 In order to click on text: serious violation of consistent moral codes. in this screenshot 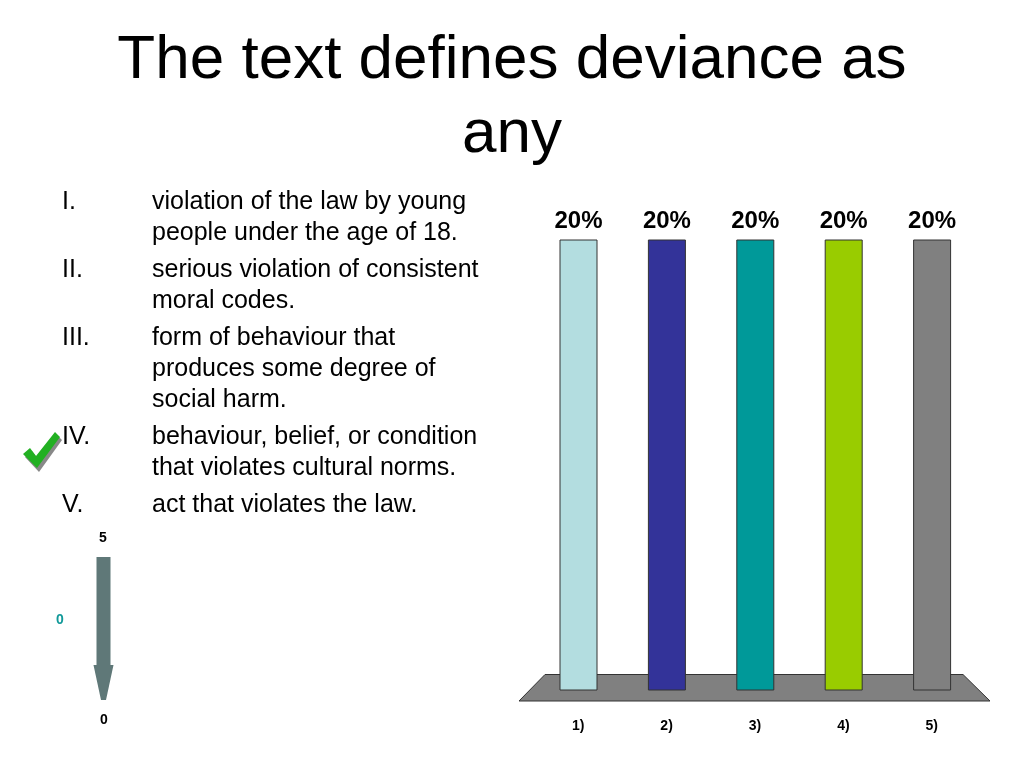, I will do `click(316, 284)`.